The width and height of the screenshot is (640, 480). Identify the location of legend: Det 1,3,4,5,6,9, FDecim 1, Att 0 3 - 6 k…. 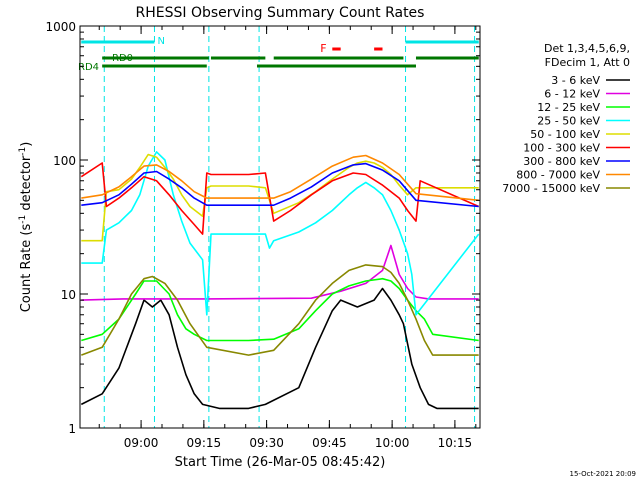
(566, 118).